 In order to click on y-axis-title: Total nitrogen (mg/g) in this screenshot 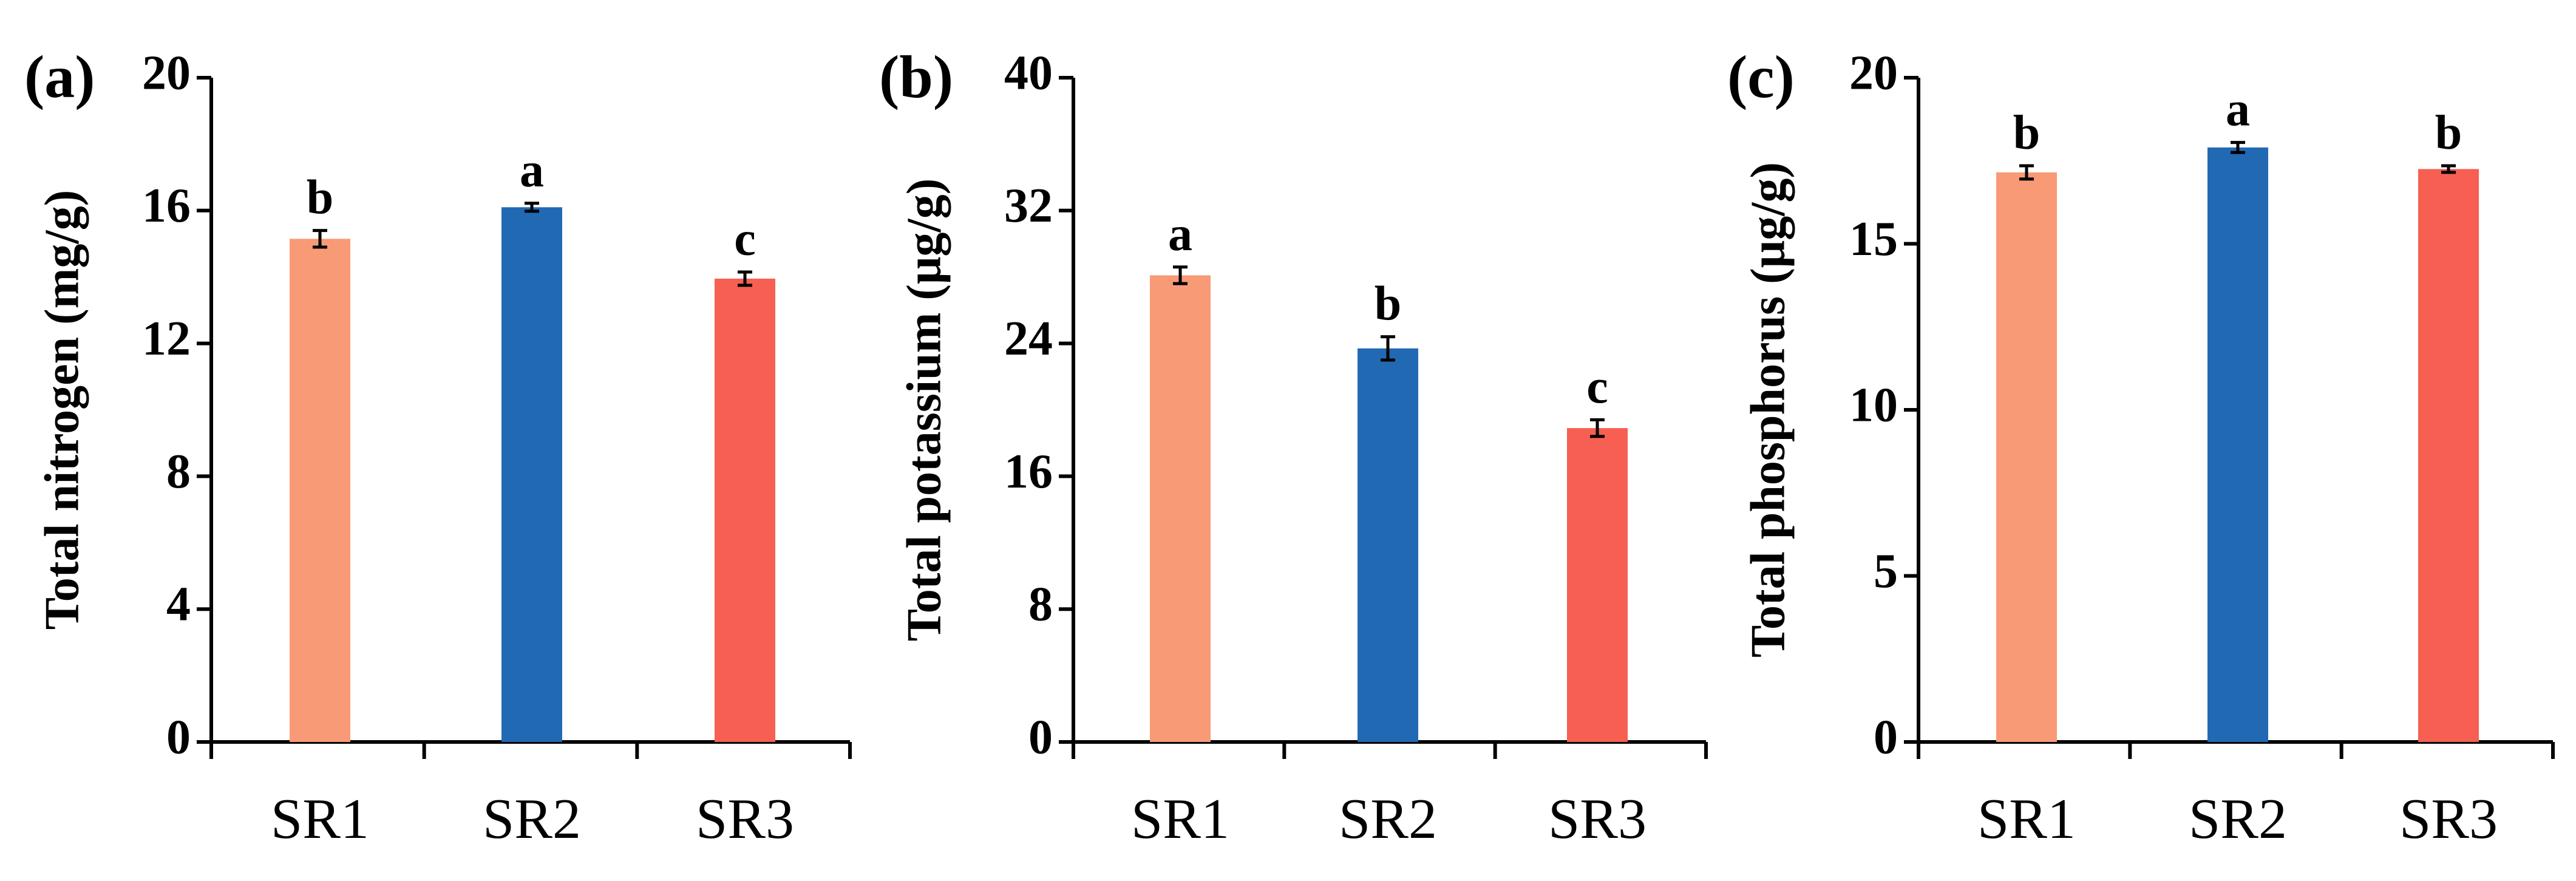, I will do `click(62, 410)`.